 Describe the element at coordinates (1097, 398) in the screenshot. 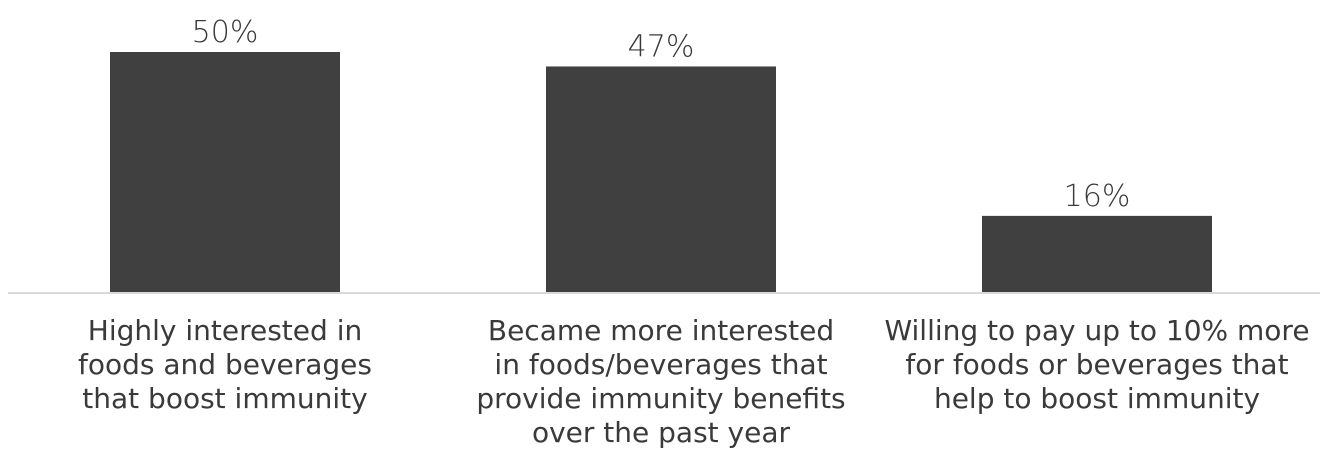

I see `category-label-3-line-3: help to boost immunity` at that location.